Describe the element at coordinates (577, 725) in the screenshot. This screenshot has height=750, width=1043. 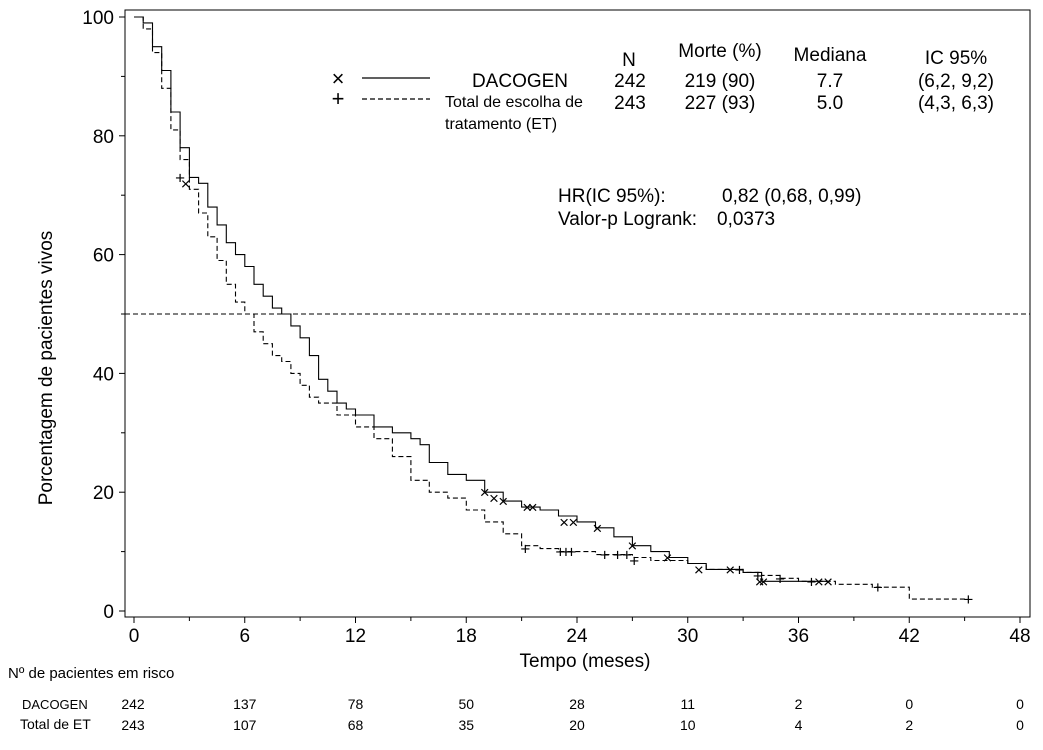
I see `risk-value-et-4: 20` at that location.